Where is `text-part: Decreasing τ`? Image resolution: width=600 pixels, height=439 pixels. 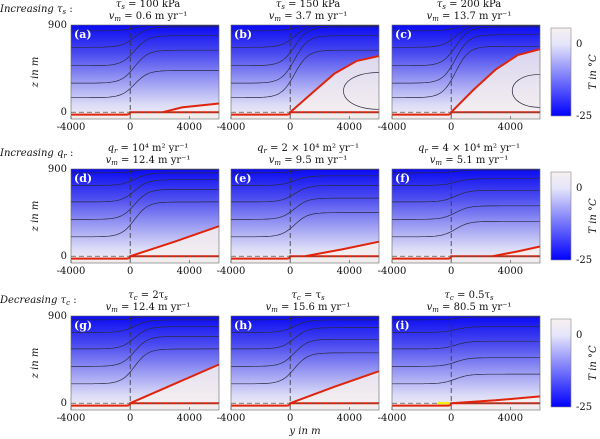
text-part: Decreasing τ is located at coordinates (33, 300).